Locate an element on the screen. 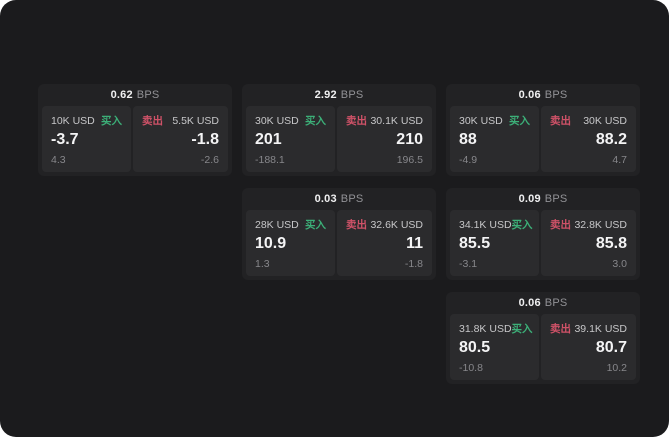  buy-meta-row: 28K USD 买入 is located at coordinates (290, 224).